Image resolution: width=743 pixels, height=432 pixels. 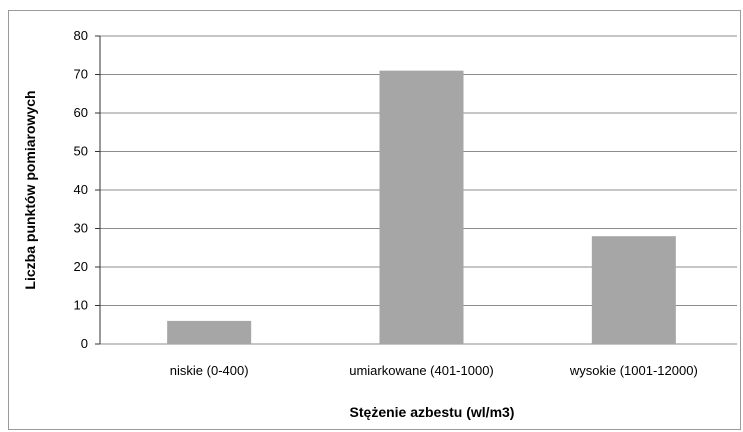 What do you see at coordinates (421, 370) in the screenshot?
I see `x-tick-label: umiarkowane (401-1000)` at bounding box center [421, 370].